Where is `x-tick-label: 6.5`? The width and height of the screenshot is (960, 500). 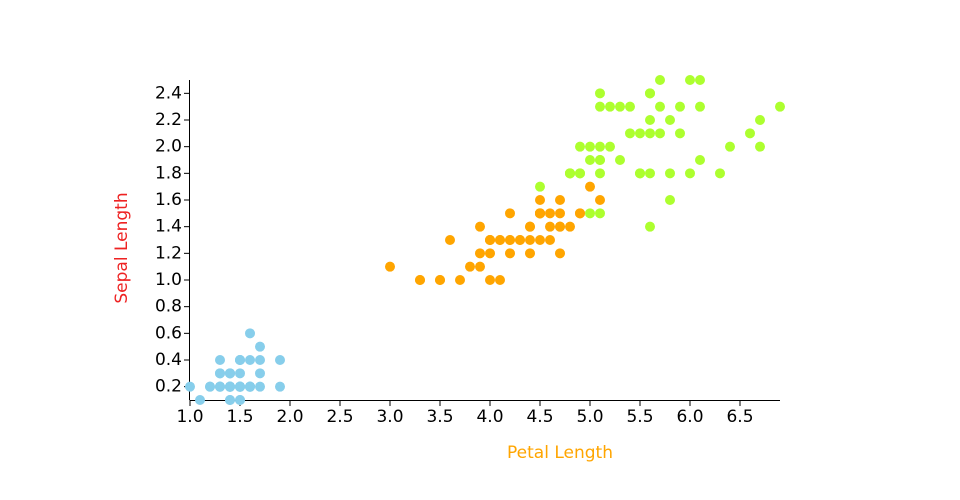
x-tick-label: 6.5 is located at coordinates (739, 417).